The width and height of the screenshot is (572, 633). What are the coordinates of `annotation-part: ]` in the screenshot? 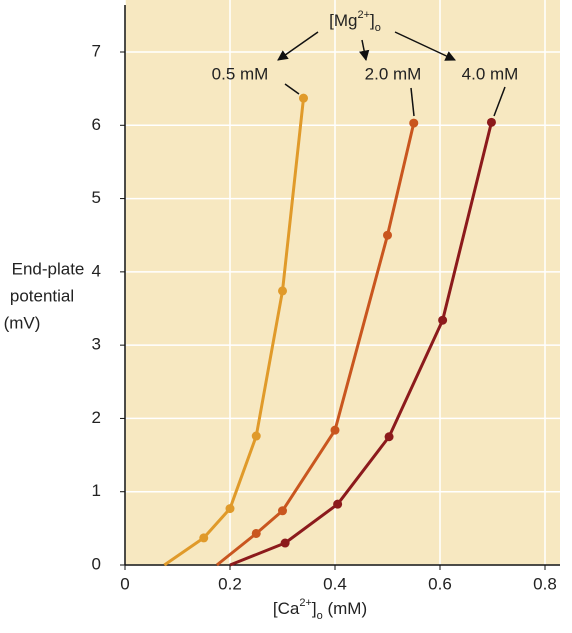 It's located at (372, 20).